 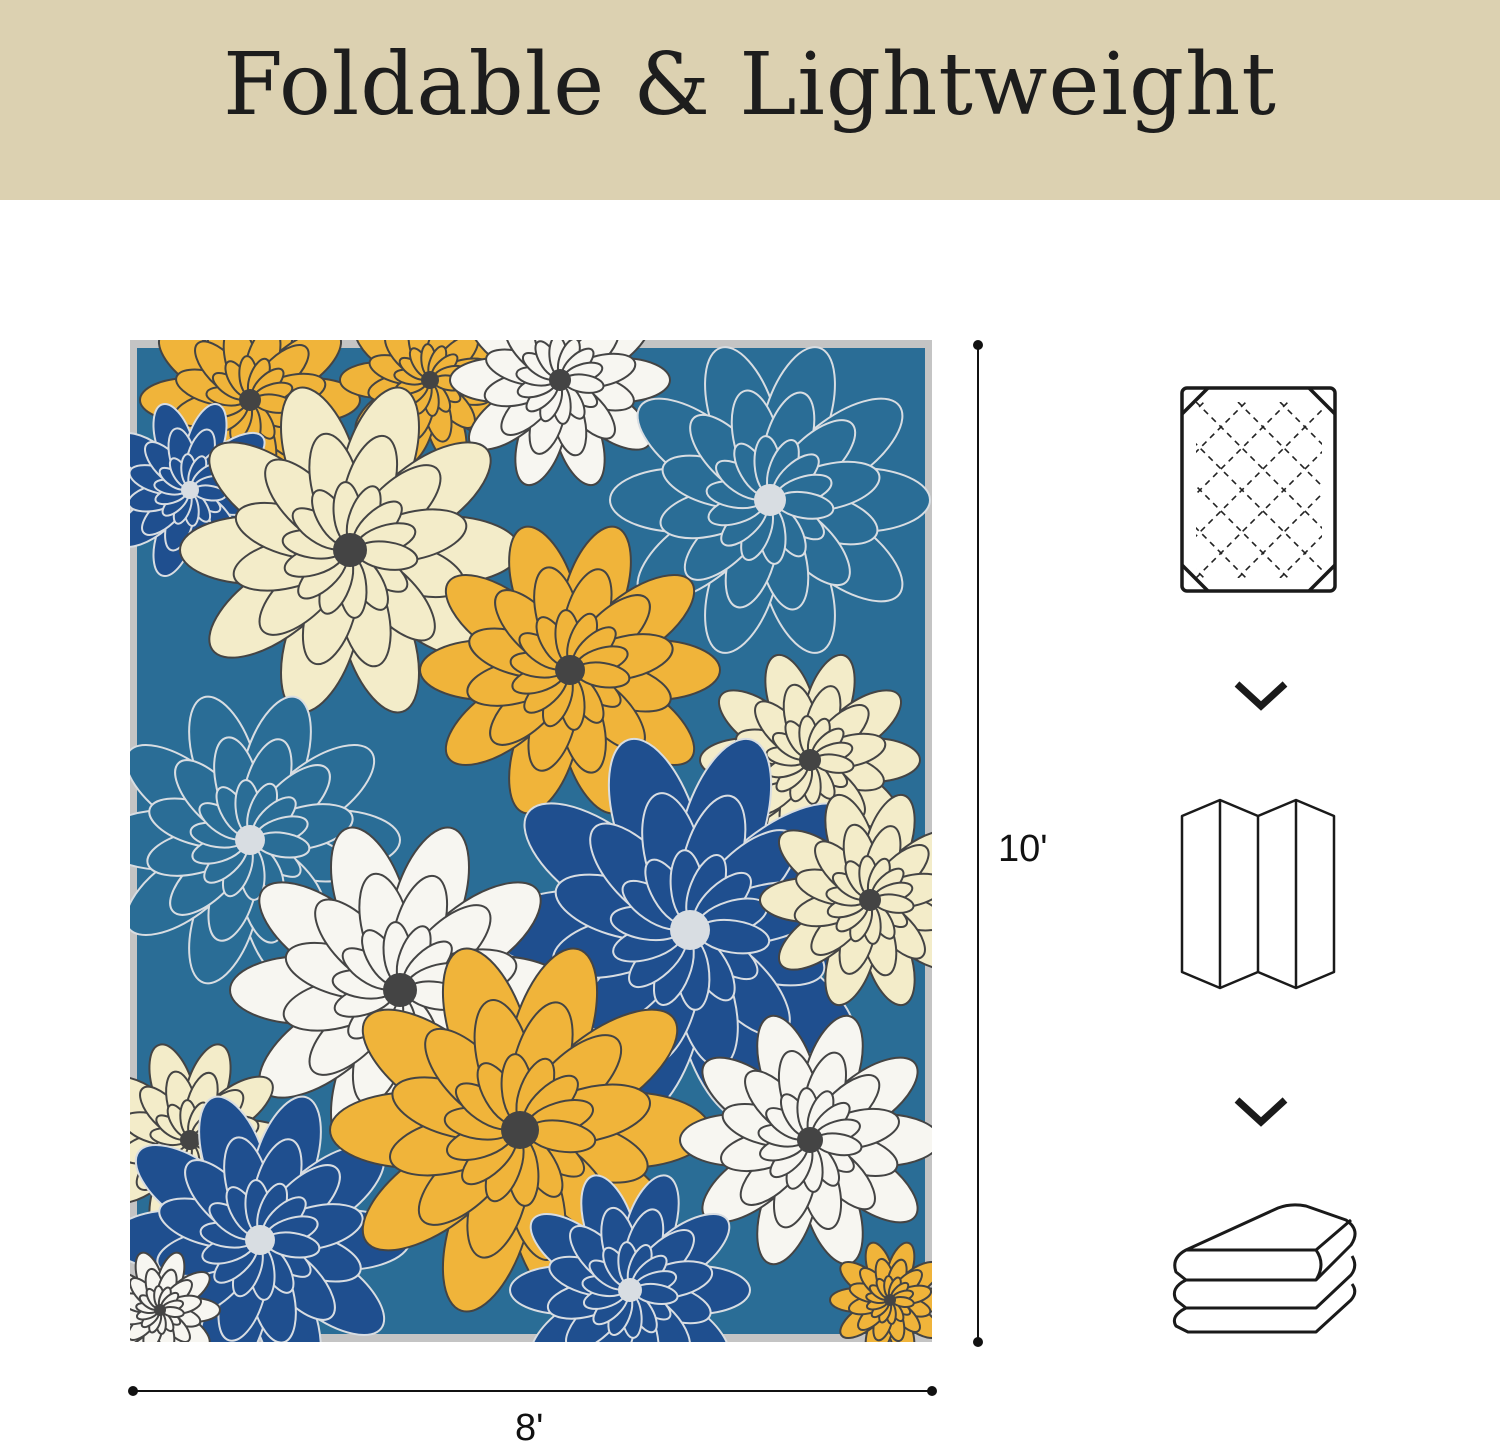 What do you see at coordinates (978, 843) in the screenshot?
I see `height-dimension-line` at bounding box center [978, 843].